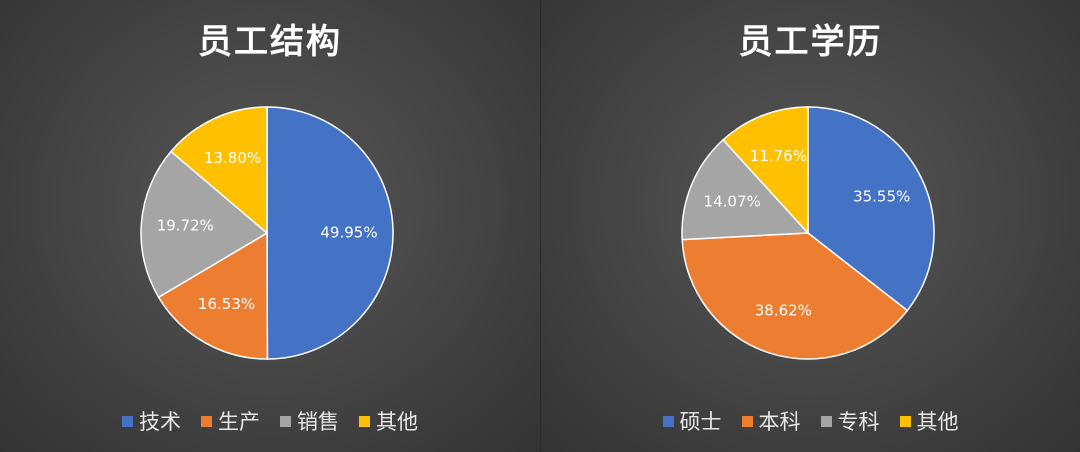 This screenshot has width=1080, height=452. I want to click on legend-label: 技术, so click(160, 422).